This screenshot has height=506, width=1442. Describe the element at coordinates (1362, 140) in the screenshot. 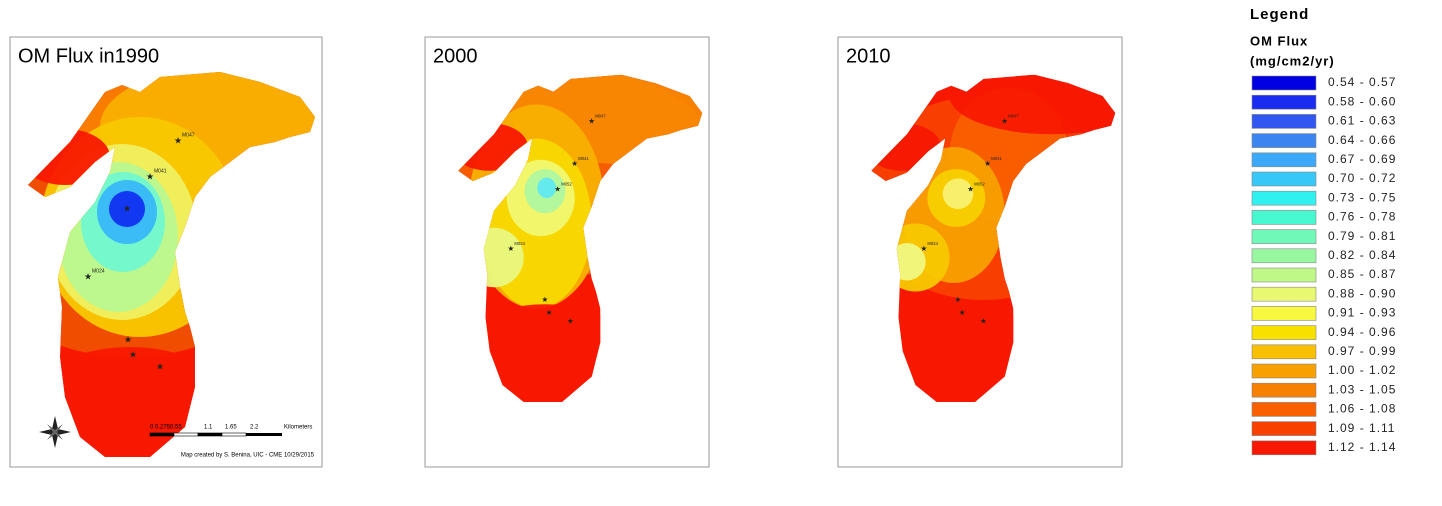

I see `legend-label: 0.64 - 0.66` at that location.